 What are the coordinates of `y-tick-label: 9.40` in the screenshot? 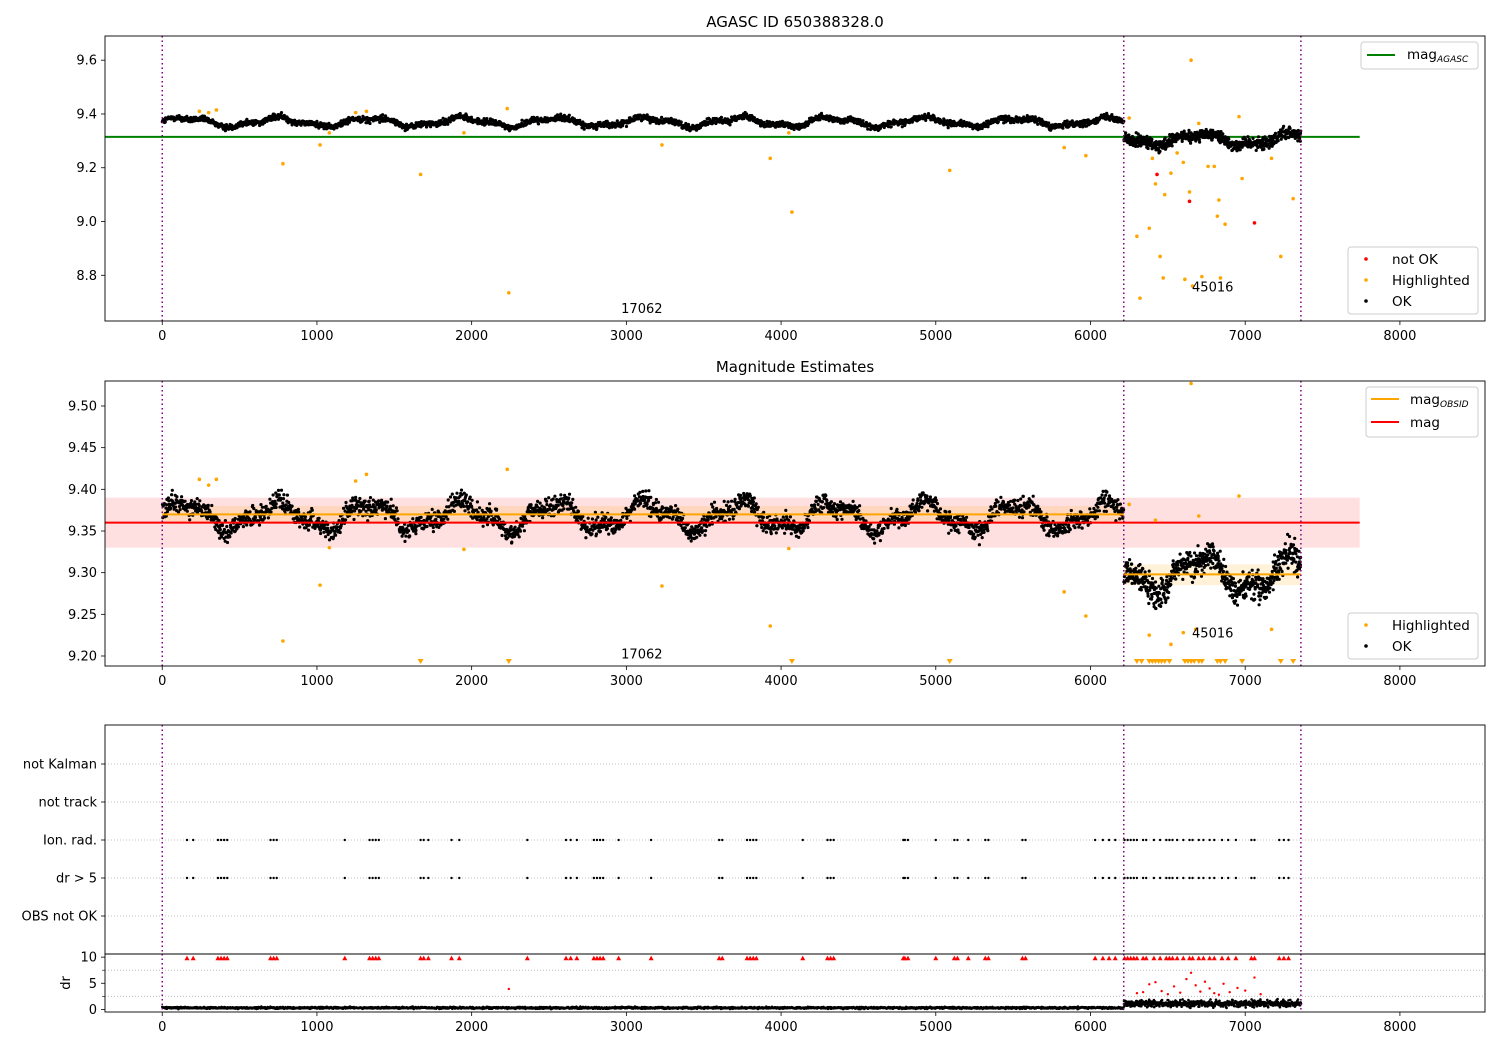 It's located at (82, 490).